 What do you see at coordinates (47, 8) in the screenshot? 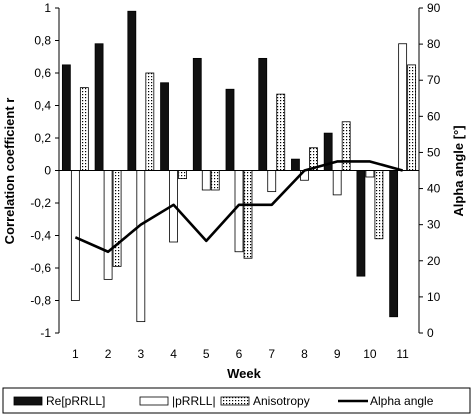
I see `y-tick-label: 1` at bounding box center [47, 8].